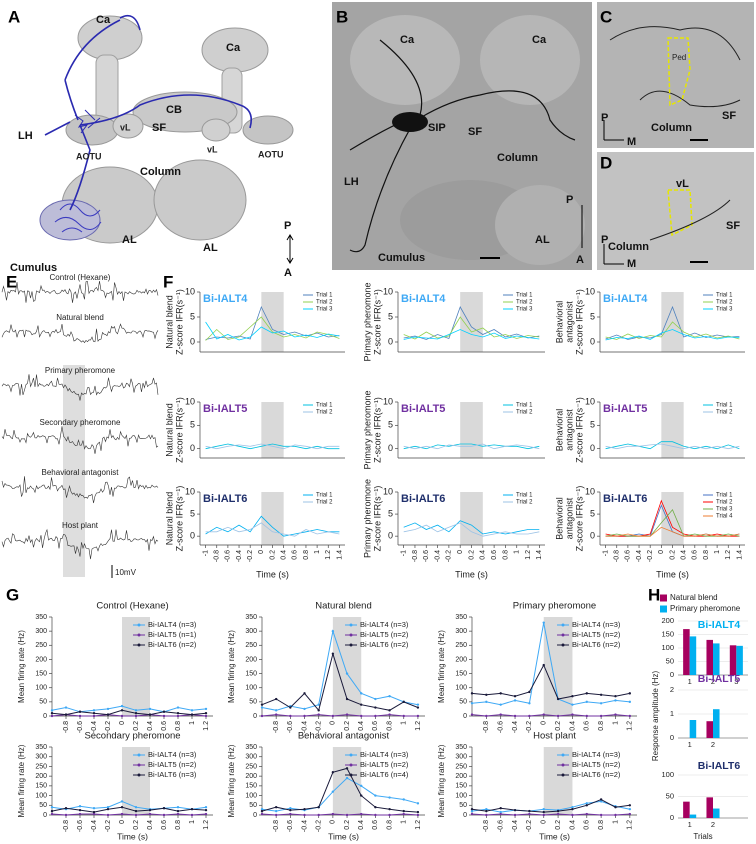 The height and width of the screenshot is (844, 756). What do you see at coordinates (407, 40) in the screenshot?
I see `region-label: Ca` at bounding box center [407, 40].